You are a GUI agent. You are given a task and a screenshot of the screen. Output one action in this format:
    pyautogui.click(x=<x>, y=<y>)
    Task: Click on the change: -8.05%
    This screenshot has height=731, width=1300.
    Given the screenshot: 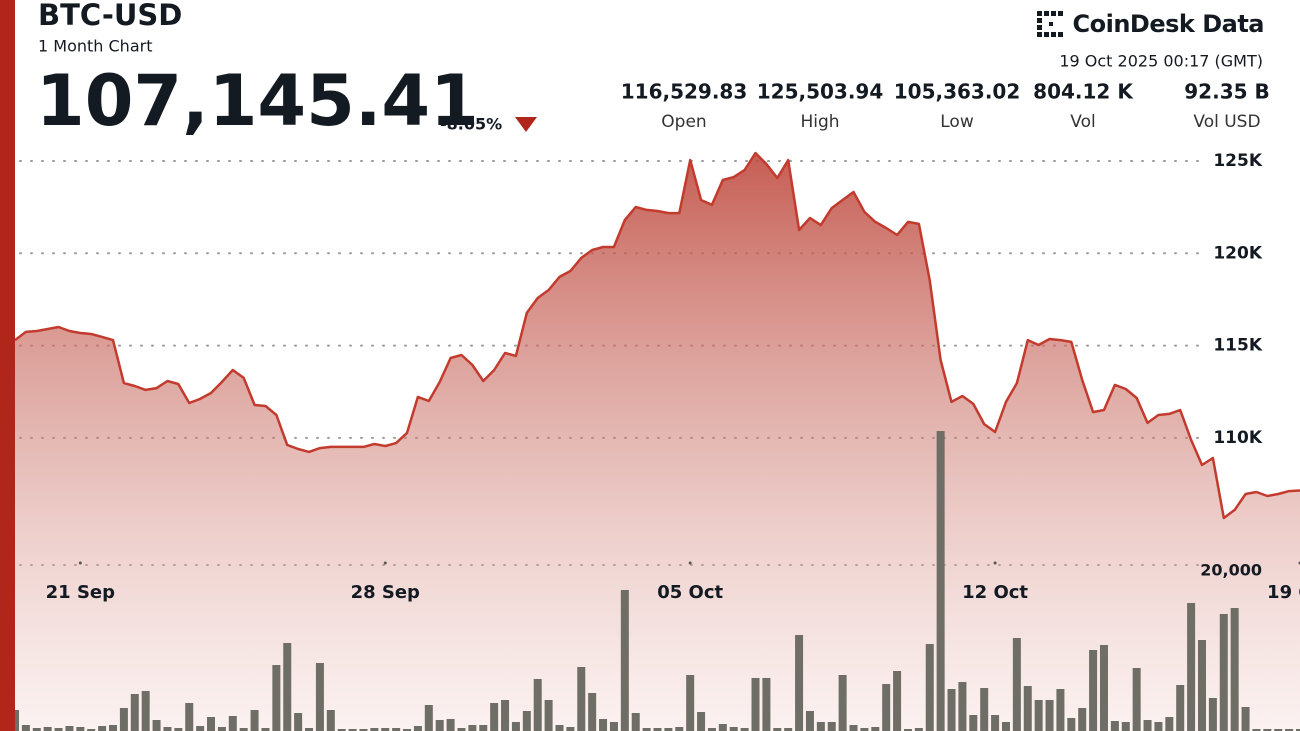 What is the action you would take?
    pyautogui.click(x=471, y=124)
    